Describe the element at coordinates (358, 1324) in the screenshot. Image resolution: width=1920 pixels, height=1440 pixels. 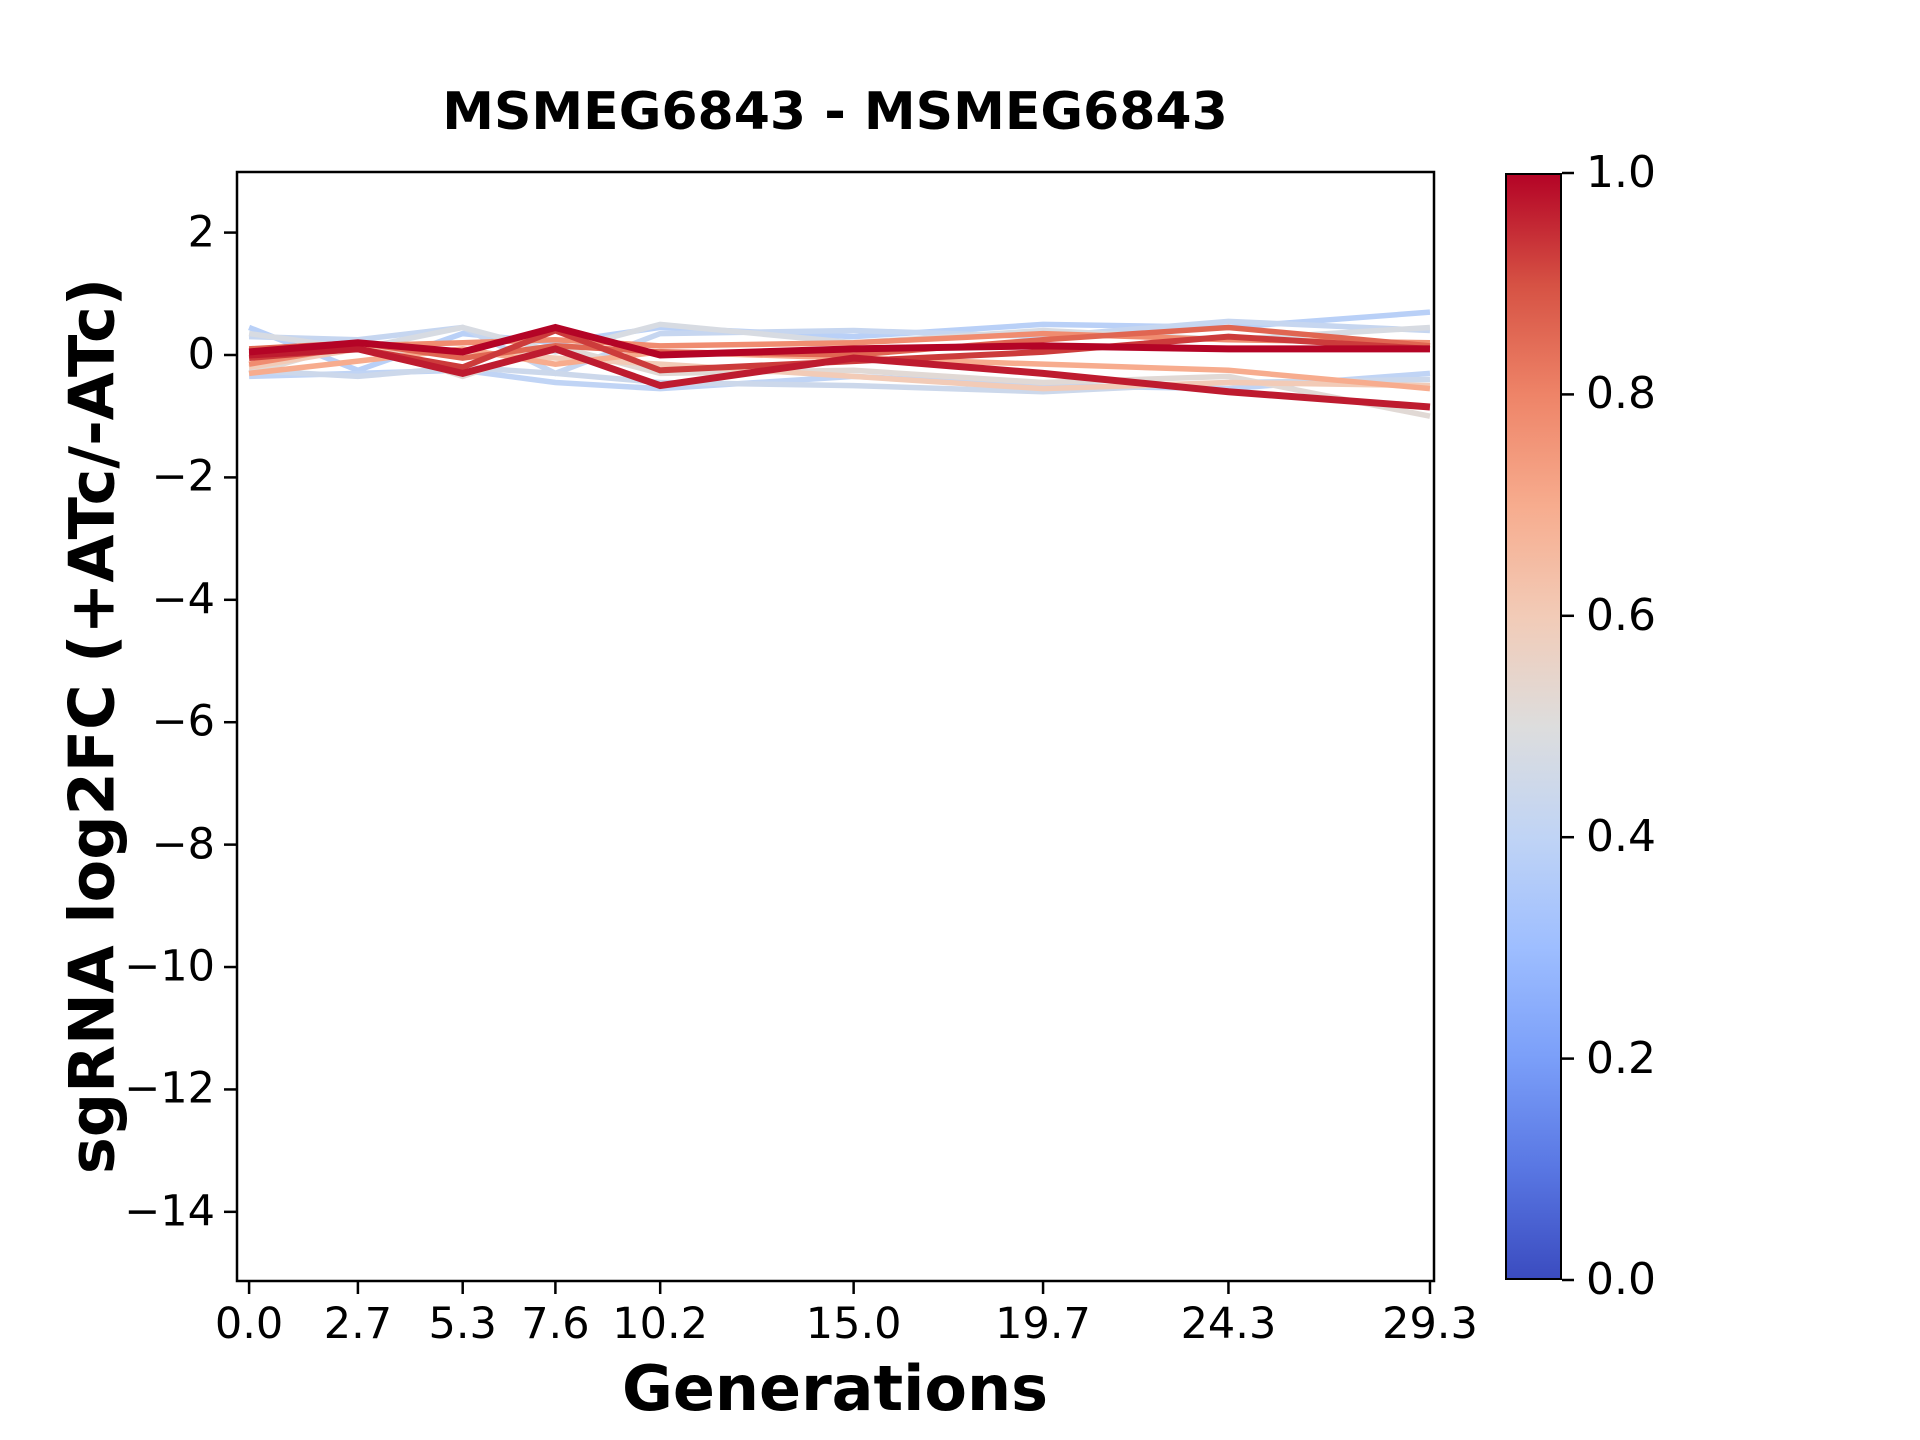
I see `x-tick-label: 2.7` at that location.